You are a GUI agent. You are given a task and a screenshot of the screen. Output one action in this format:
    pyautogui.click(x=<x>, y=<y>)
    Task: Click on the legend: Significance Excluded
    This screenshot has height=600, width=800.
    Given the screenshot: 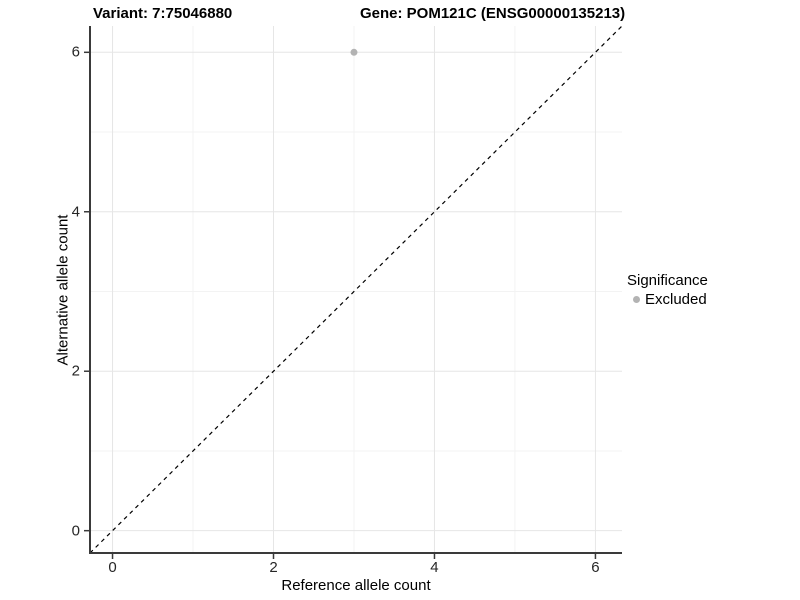 What is the action you would take?
    pyautogui.click(x=667, y=290)
    